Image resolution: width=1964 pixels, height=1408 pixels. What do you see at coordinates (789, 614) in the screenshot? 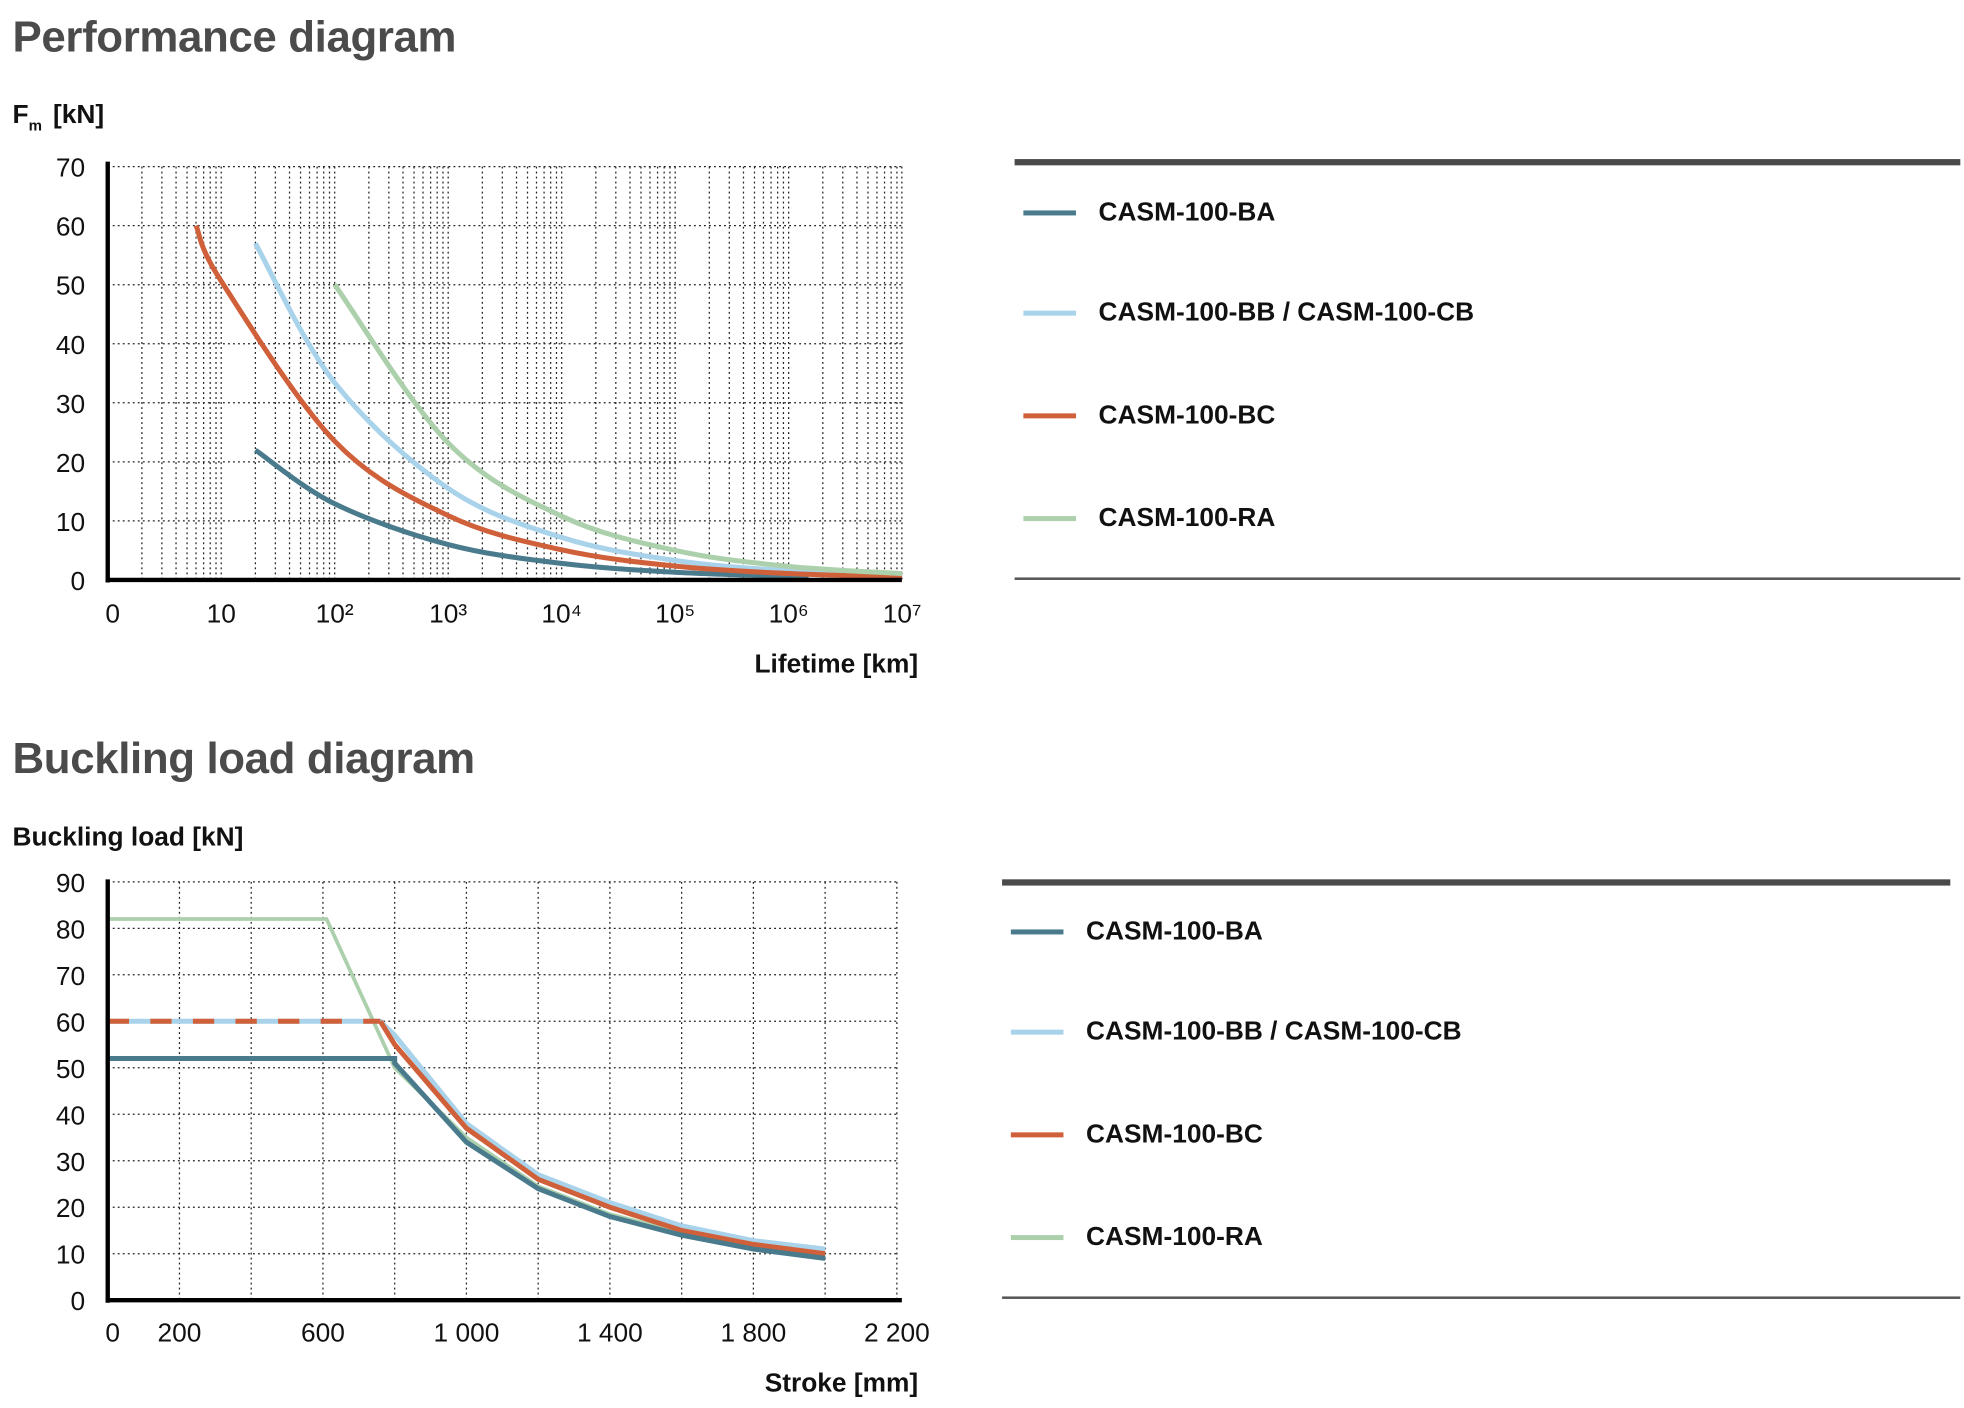
I see `x-tick-label: 10⁶` at bounding box center [789, 614].